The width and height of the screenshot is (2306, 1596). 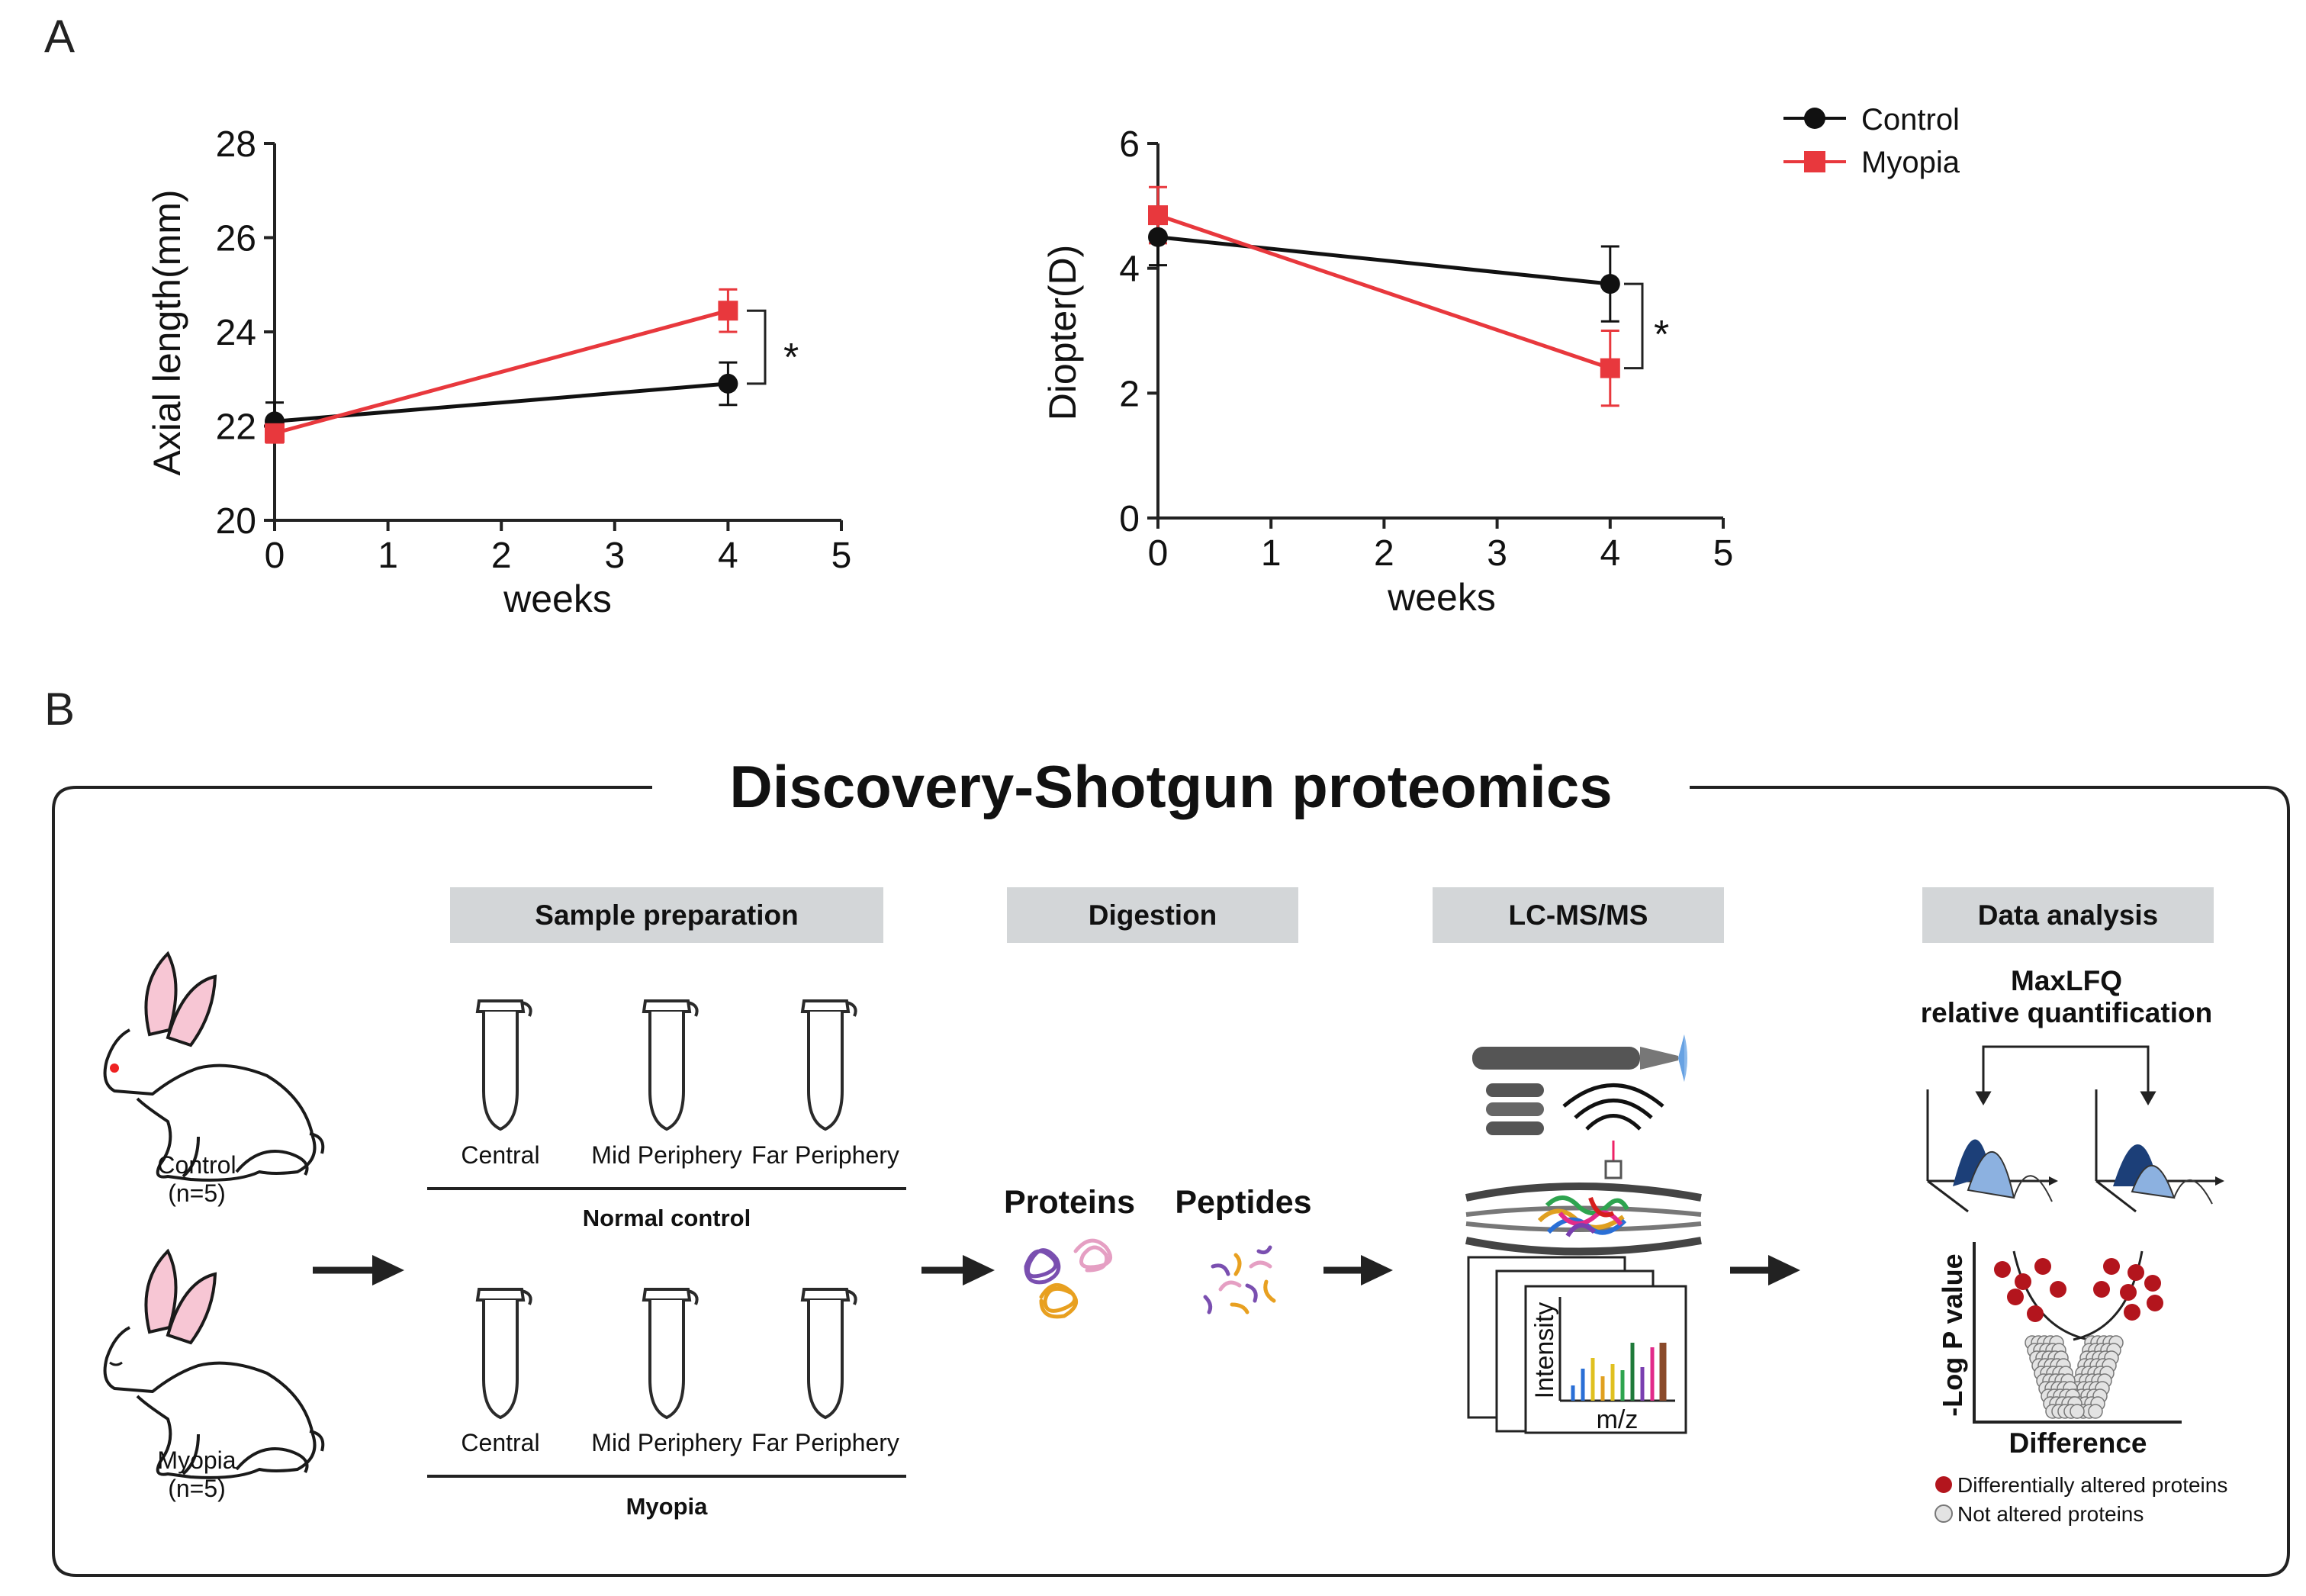 What do you see at coordinates (197, 1488) in the screenshot?
I see `myopia-group-n: (n=5)` at bounding box center [197, 1488].